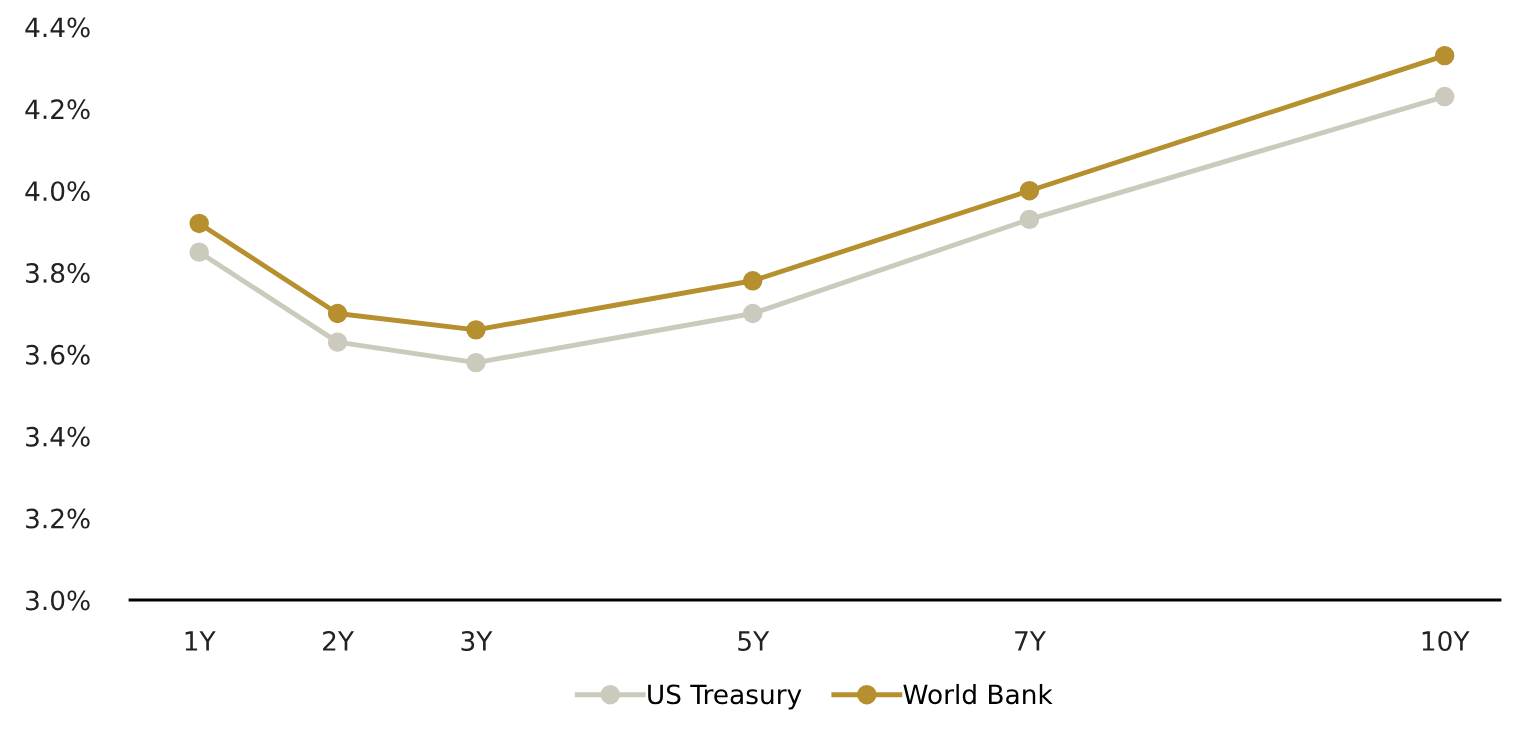  I want to click on x-tick-label: 3Y, so click(477, 641).